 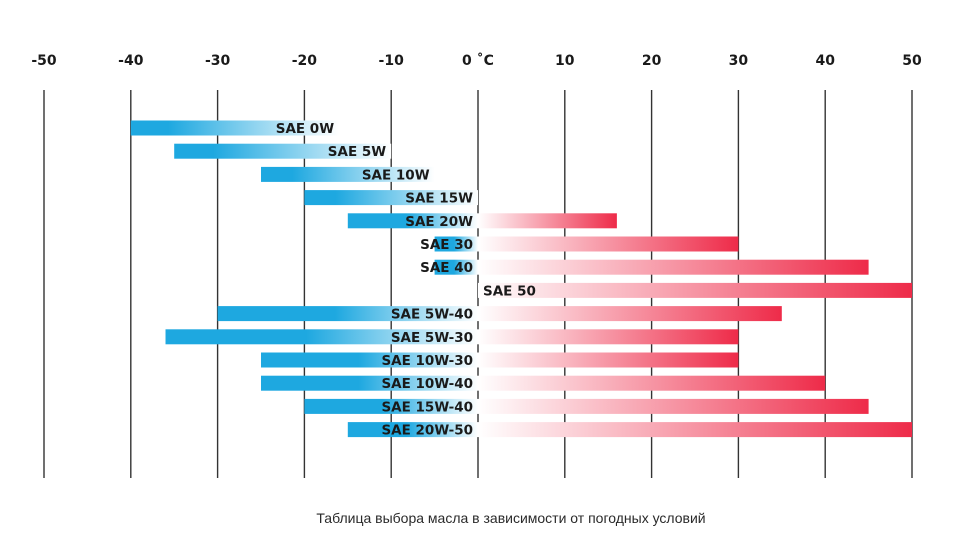 I want to click on bar-sae-0w, so click(x=235, y=128).